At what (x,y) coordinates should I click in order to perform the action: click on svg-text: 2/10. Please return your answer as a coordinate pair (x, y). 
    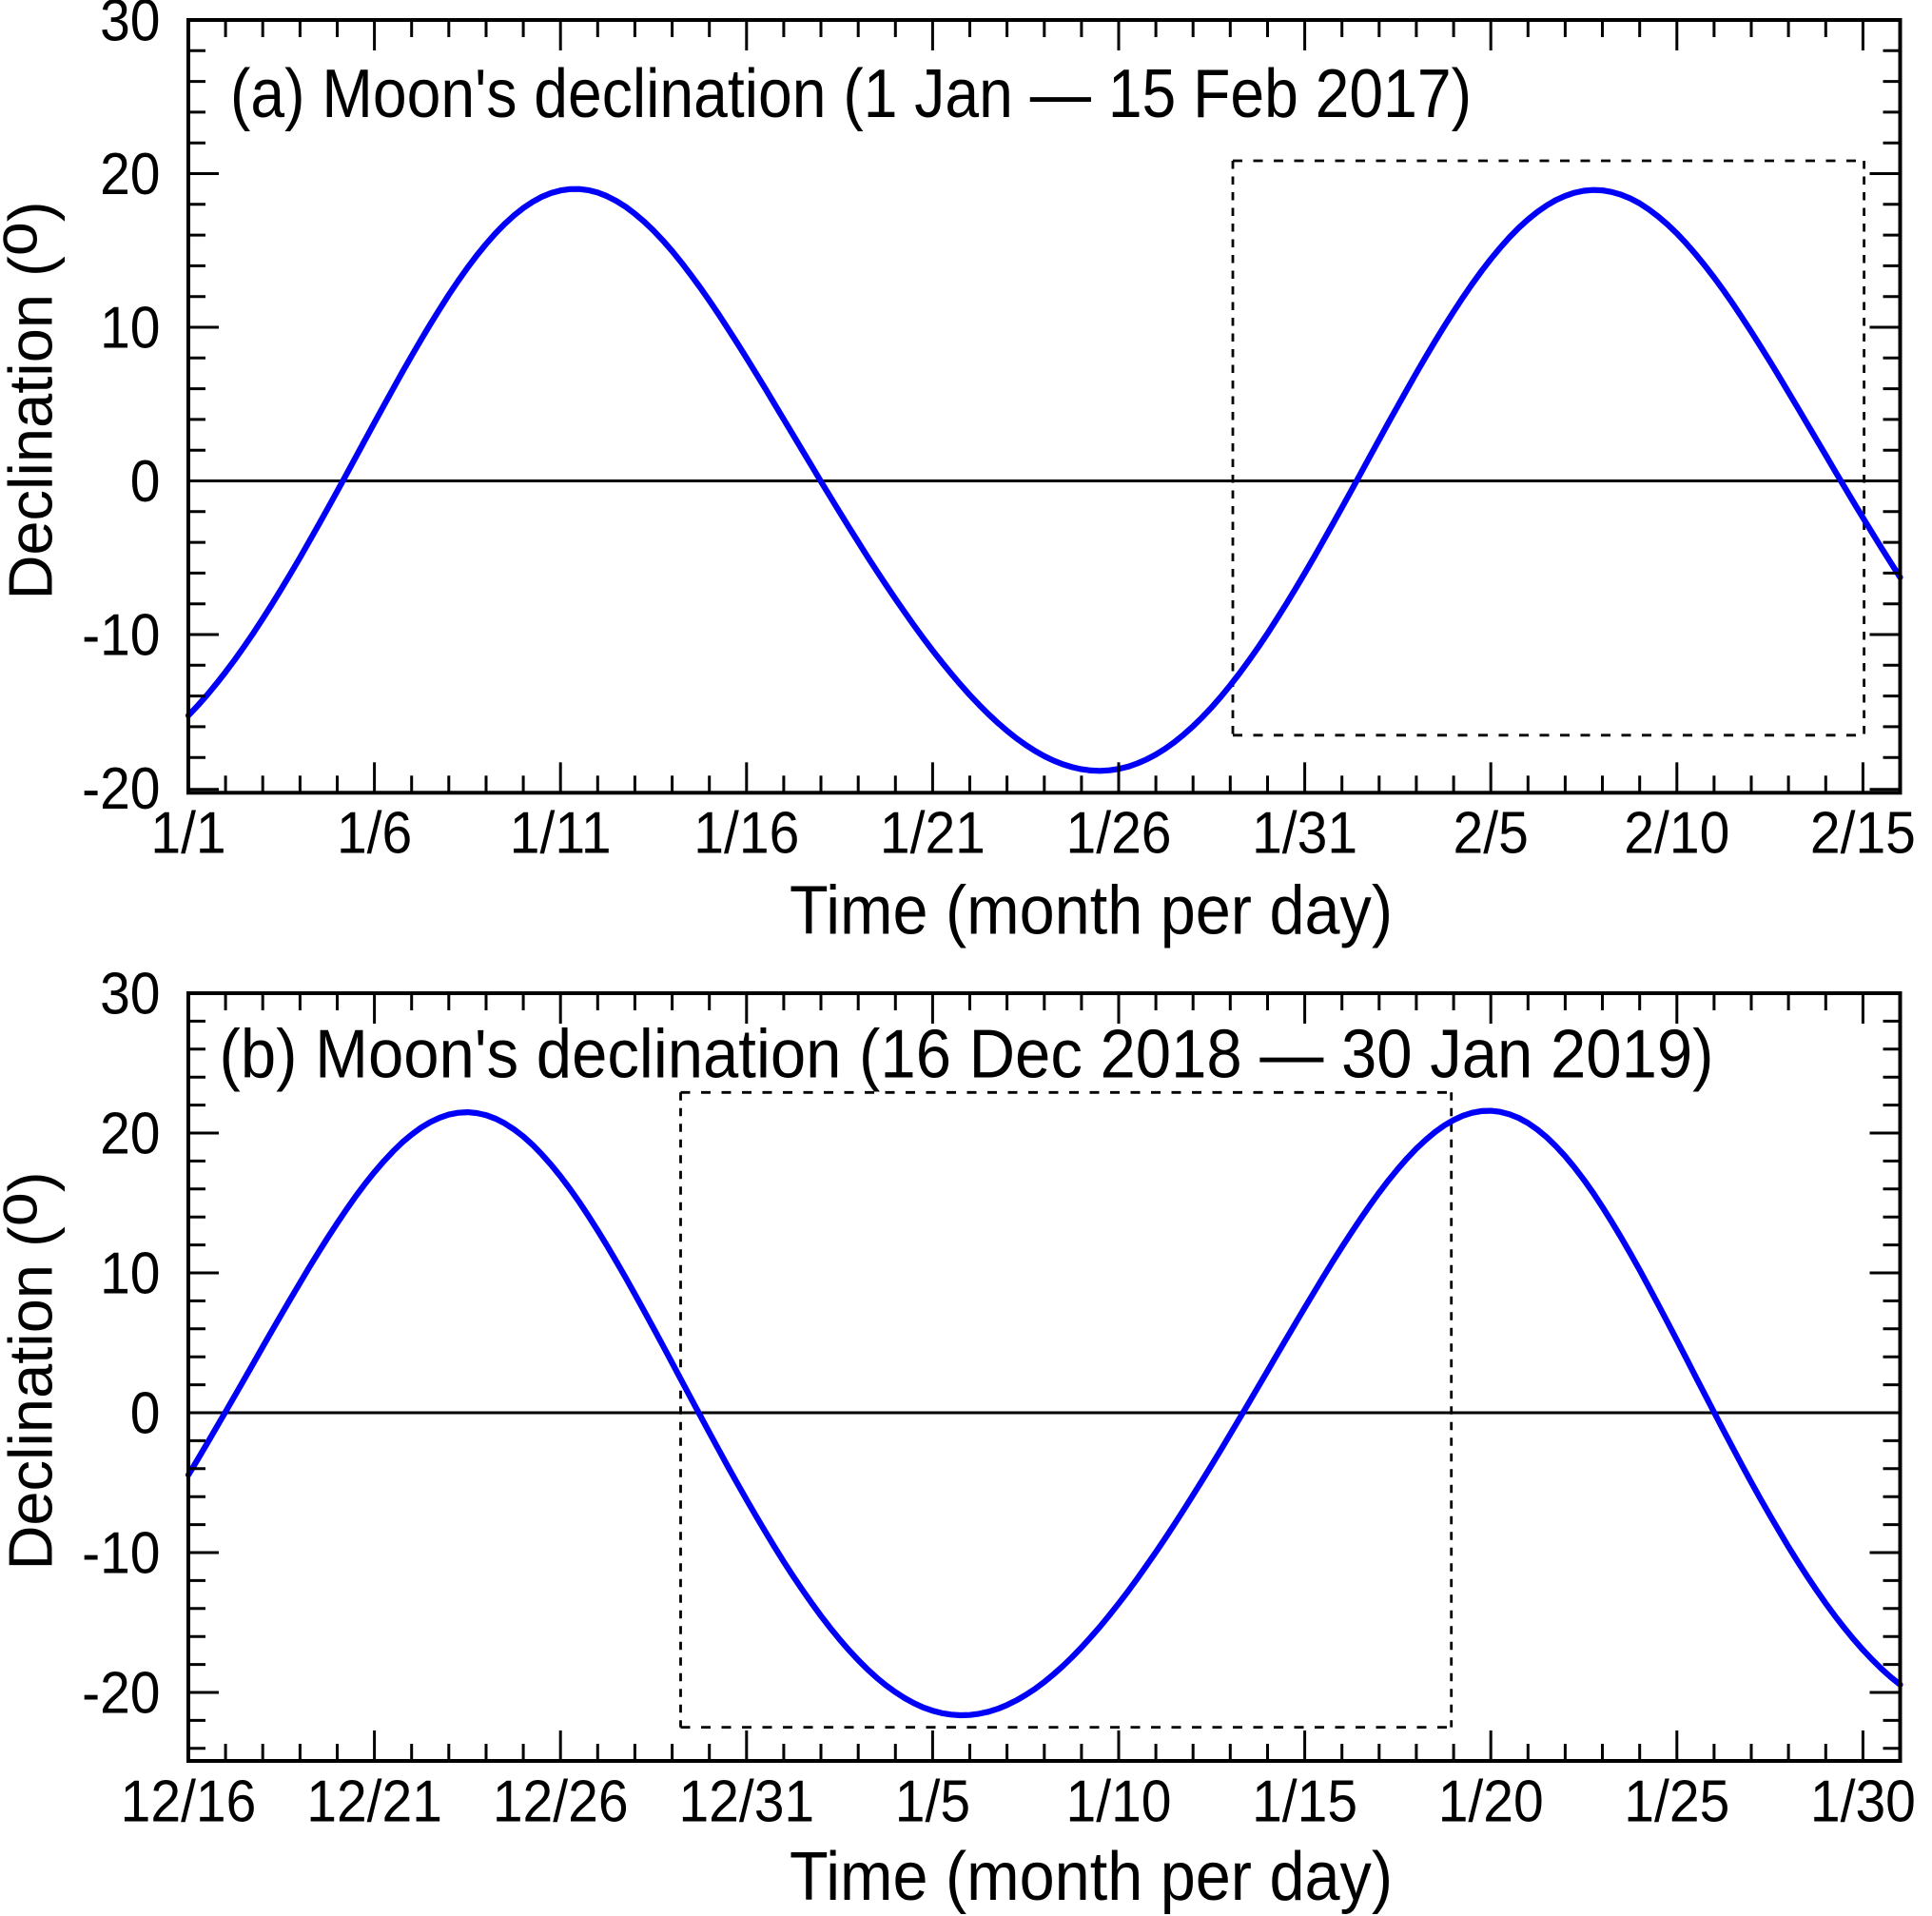
    Looking at the image, I should click on (1677, 833).